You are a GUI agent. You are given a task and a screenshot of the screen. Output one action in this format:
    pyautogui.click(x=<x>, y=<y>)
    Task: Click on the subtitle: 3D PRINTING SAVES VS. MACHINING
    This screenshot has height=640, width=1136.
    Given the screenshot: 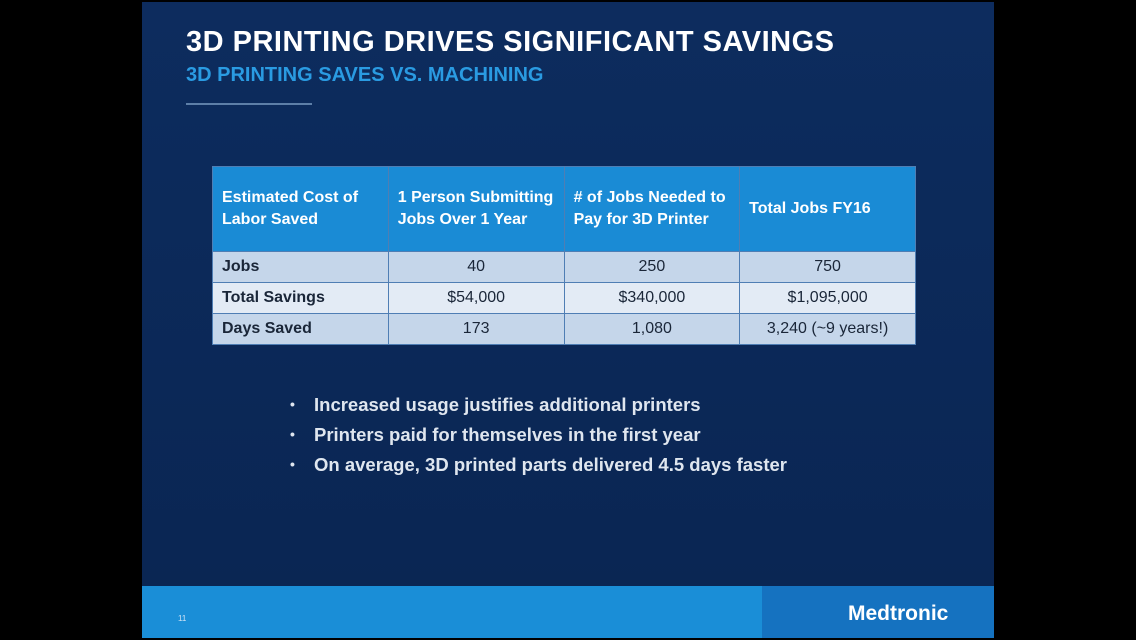 What is the action you would take?
    pyautogui.click(x=365, y=75)
    